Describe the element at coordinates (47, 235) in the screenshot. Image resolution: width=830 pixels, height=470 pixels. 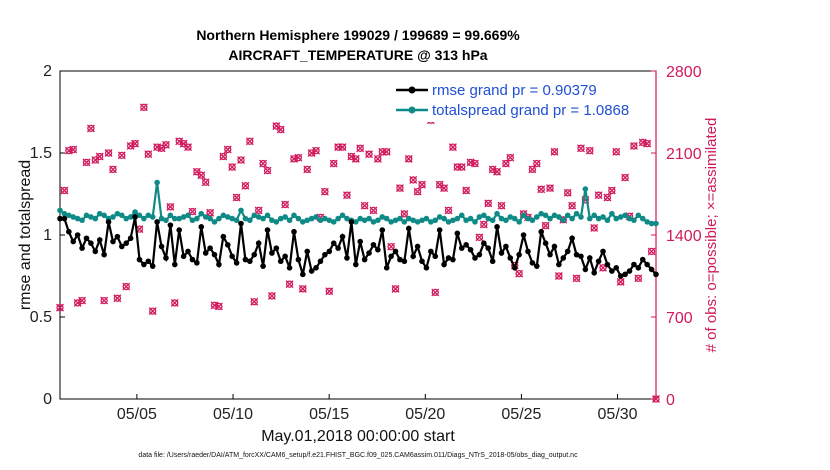
I see `left-tick-label: 1` at that location.